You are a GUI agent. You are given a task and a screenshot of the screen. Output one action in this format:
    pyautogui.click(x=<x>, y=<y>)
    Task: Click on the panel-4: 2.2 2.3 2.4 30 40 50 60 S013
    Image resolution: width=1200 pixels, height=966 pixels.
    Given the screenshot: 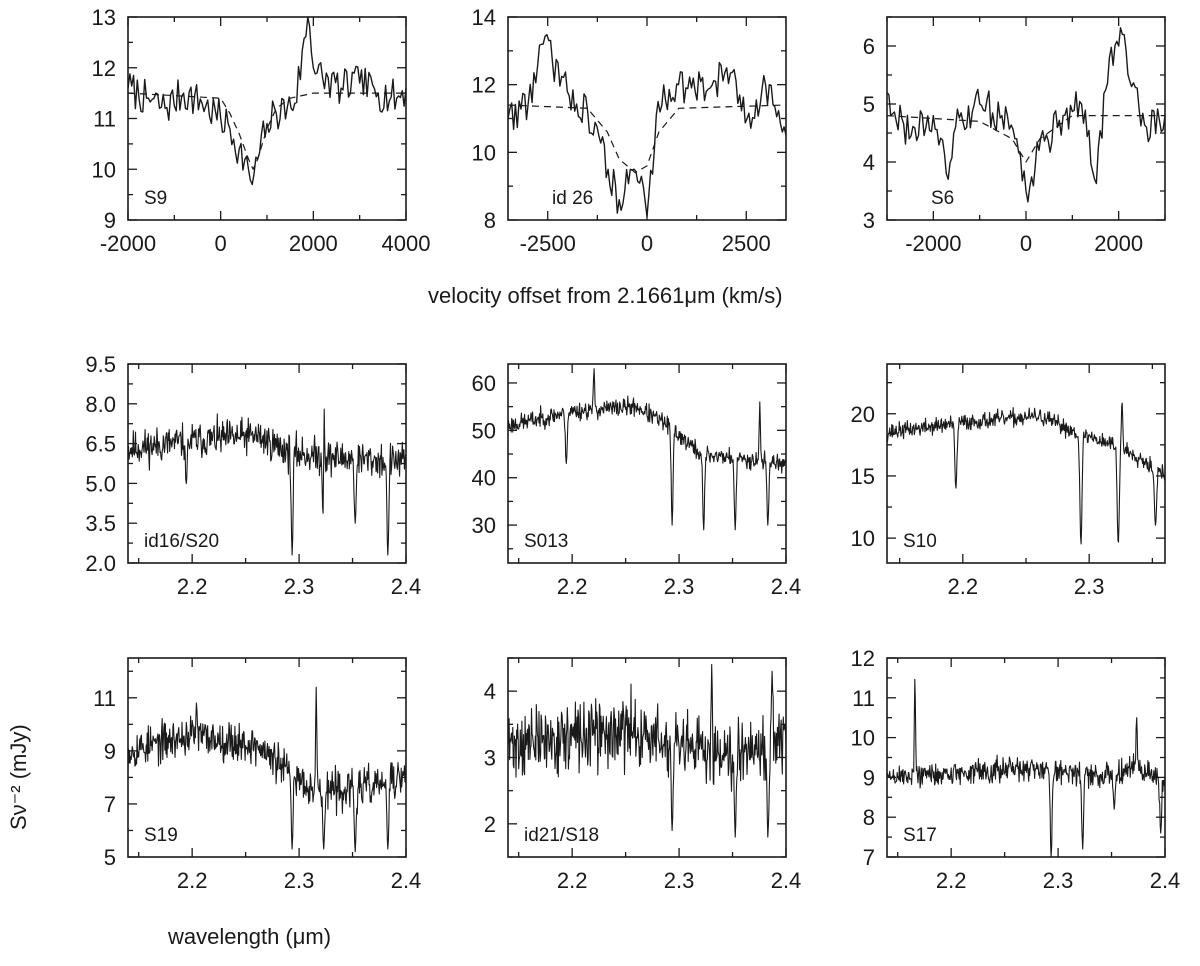 What is the action you would take?
    pyautogui.click(x=637, y=481)
    